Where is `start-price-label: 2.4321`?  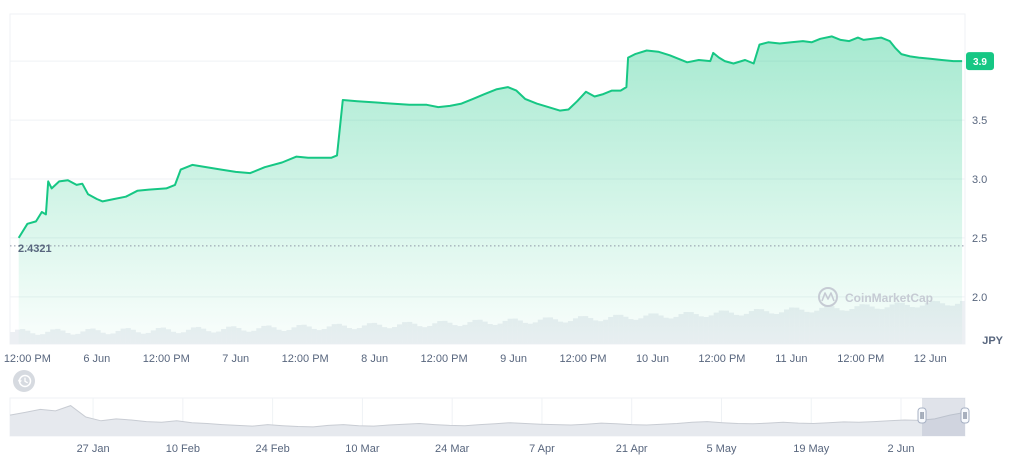
start-price-label: 2.4321 is located at coordinates (35, 249).